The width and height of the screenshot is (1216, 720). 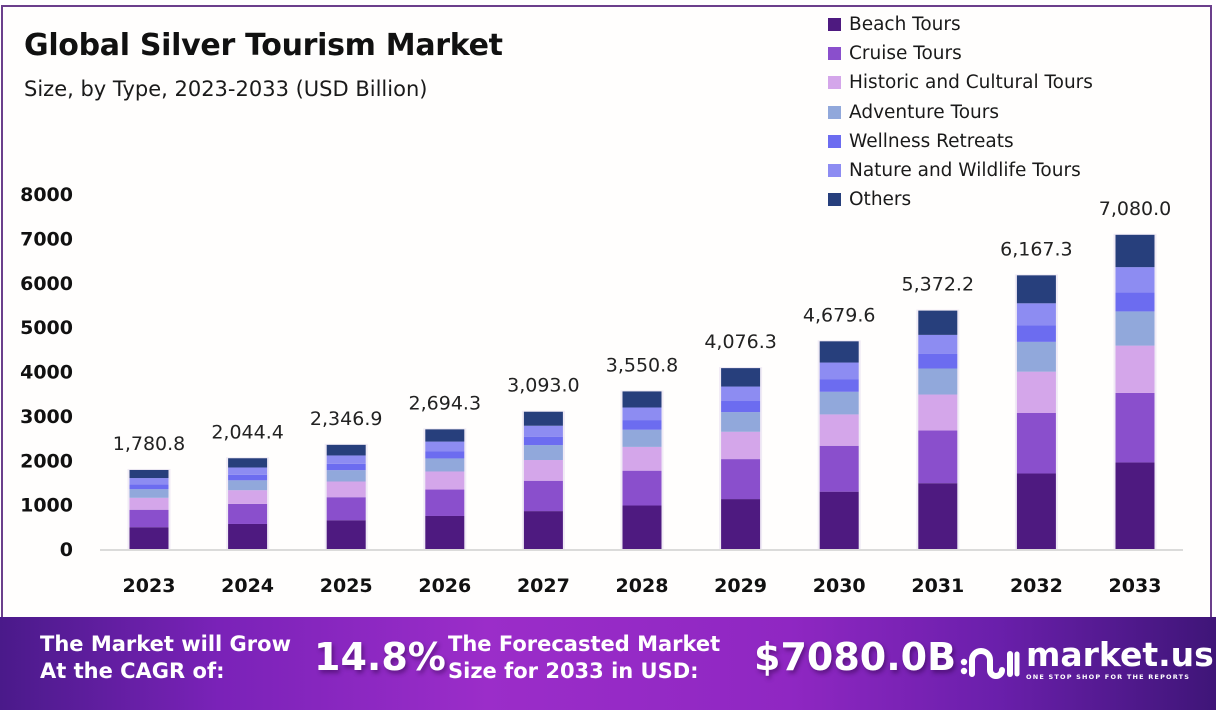 What do you see at coordinates (46, 373) in the screenshot?
I see `y-tick-label: 4000` at bounding box center [46, 373].